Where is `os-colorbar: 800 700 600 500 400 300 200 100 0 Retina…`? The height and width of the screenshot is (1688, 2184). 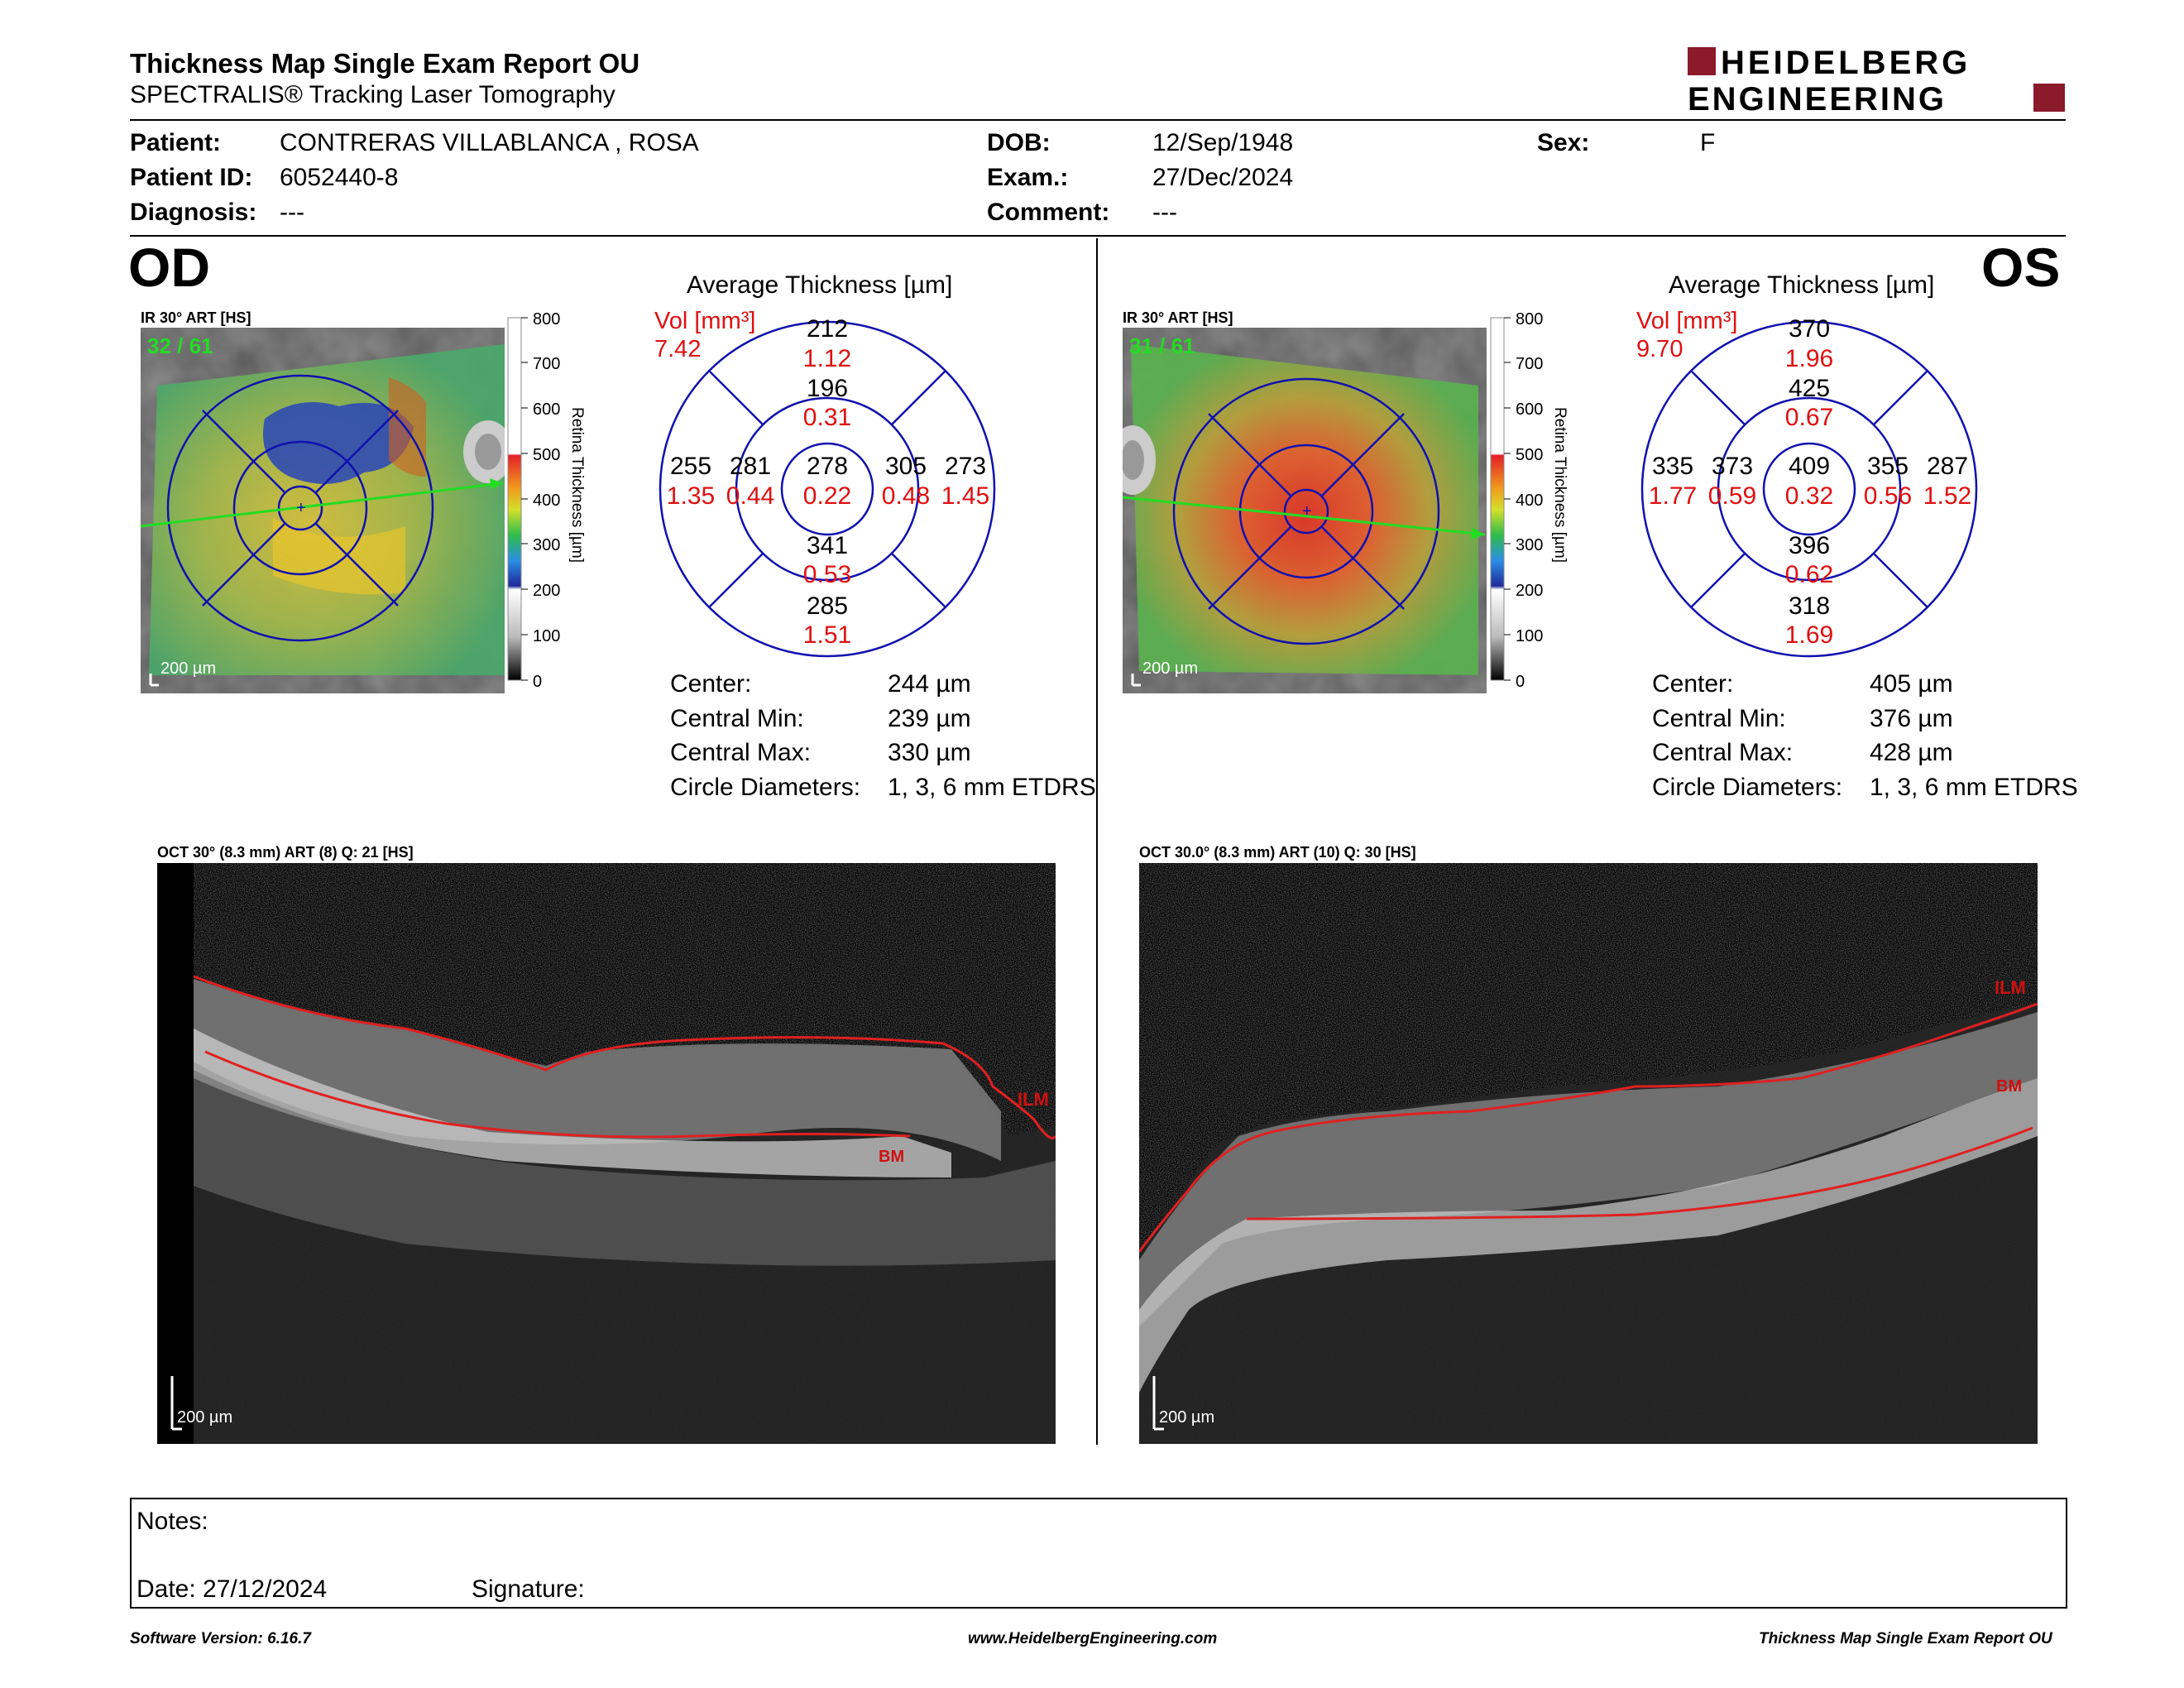 os-colorbar: 800 700 600 500 400 300 200 100 0 Retina… is located at coordinates (1534, 502).